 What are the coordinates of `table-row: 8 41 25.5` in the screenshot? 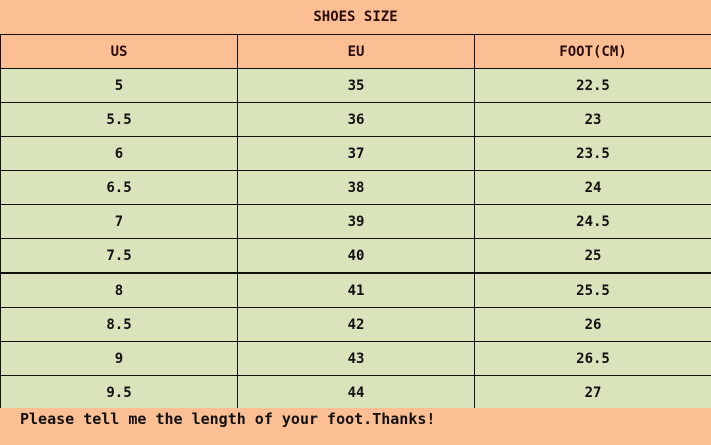 It's located at (355, 290).